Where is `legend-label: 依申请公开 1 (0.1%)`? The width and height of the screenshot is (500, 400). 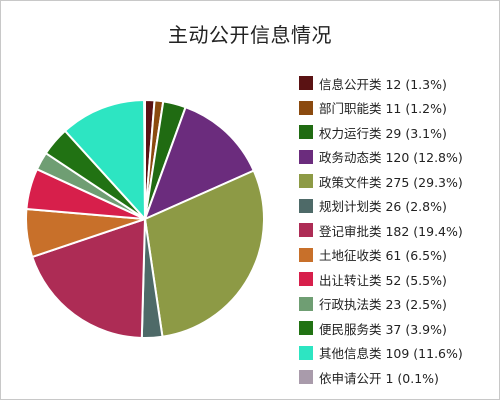
legend-label: 依申请公开 1 (0.1%) is located at coordinates (379, 378).